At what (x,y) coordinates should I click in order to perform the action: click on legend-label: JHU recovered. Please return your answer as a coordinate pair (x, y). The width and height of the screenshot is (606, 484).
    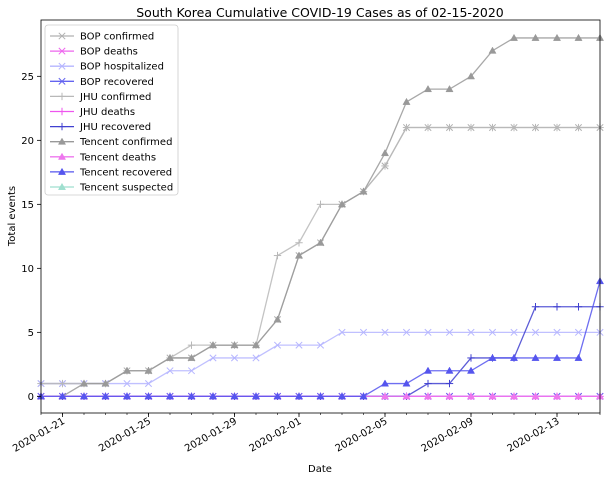
    Looking at the image, I should click on (115, 127).